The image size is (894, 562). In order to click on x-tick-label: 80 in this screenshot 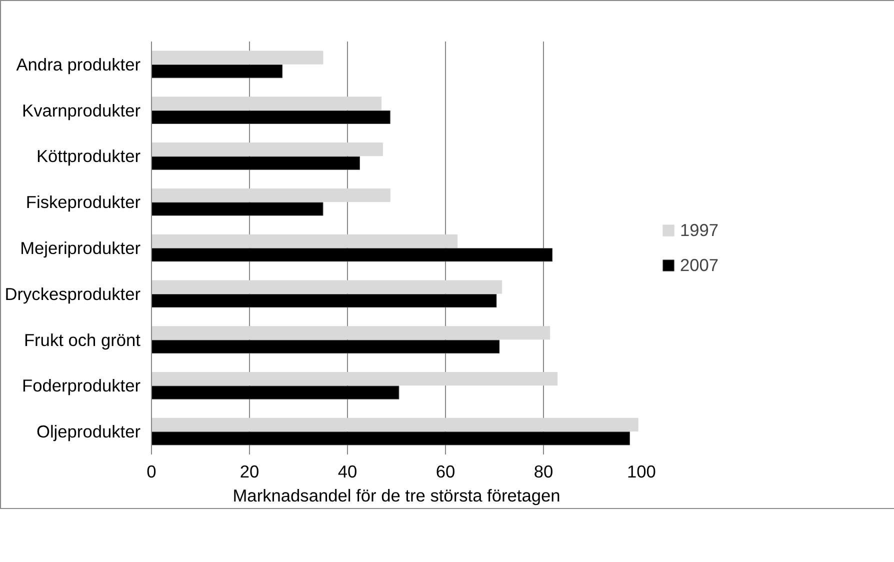, I will do `click(544, 472)`.